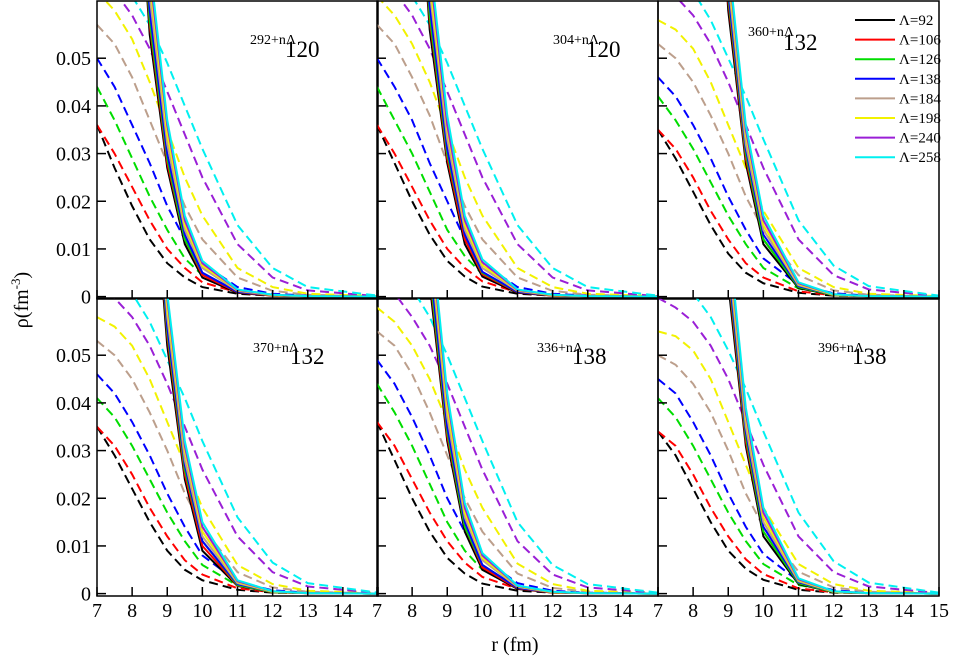 The image size is (953, 660). Describe the element at coordinates (920, 99) in the screenshot. I see `legend-label: Λ=184` at that location.